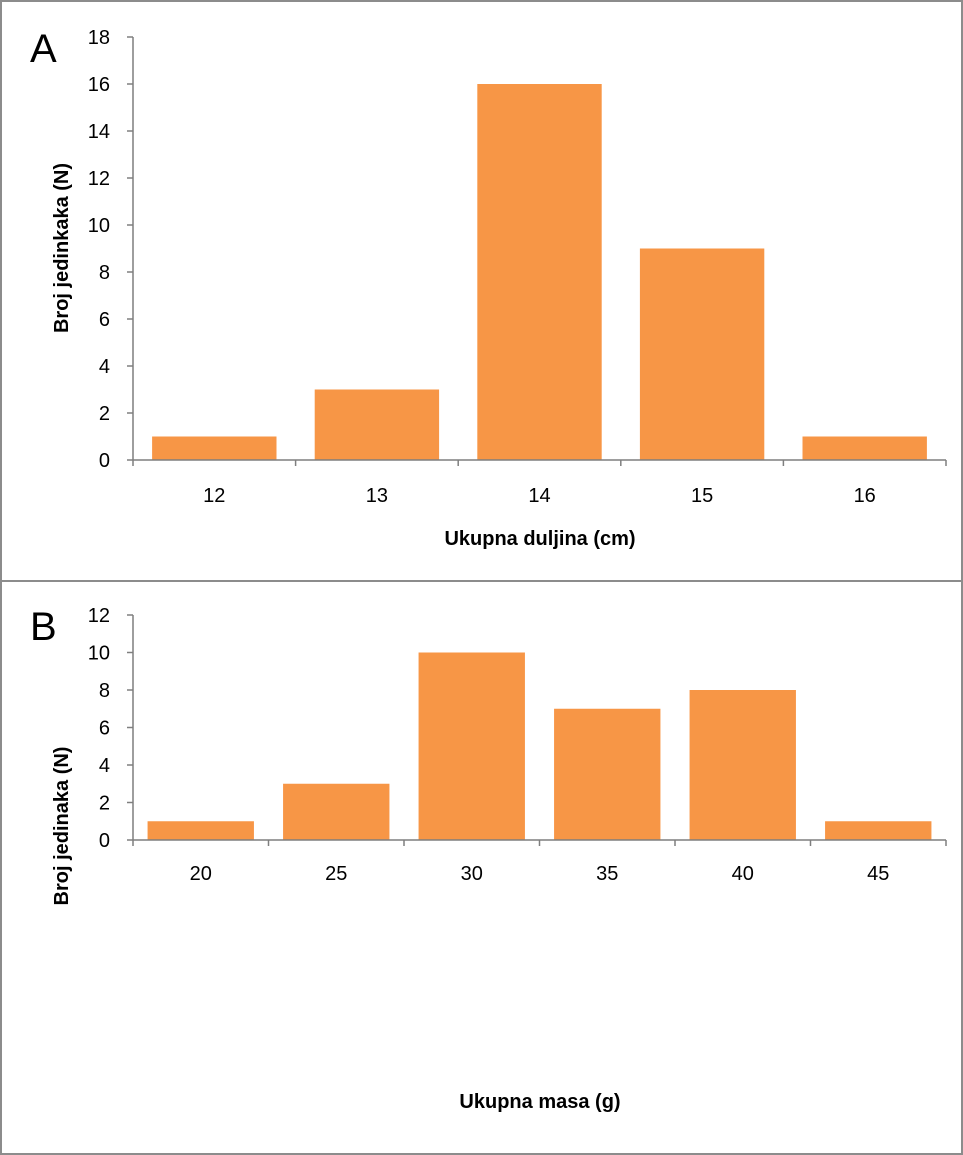 The height and width of the screenshot is (1155, 963). What do you see at coordinates (99, 85) in the screenshot?
I see `y-tick-label-a: 16` at bounding box center [99, 85].